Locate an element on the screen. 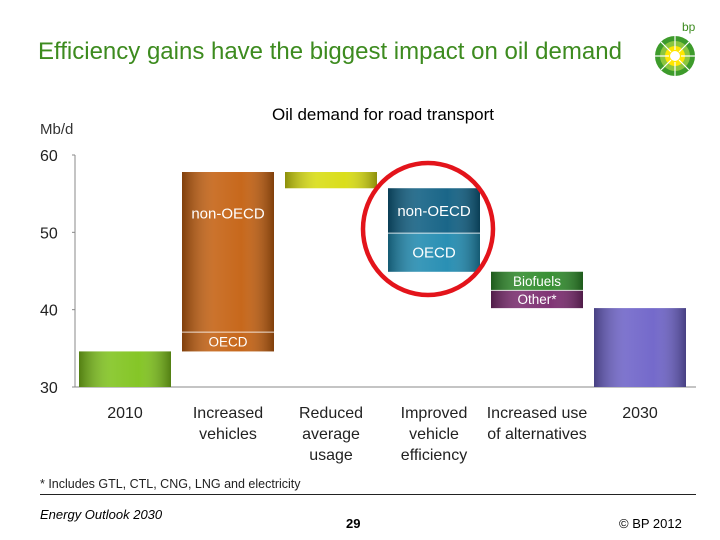 Image resolution: width=720 pixels, height=540 pixels. y-axis-label: Mb/d is located at coordinates (56, 129).